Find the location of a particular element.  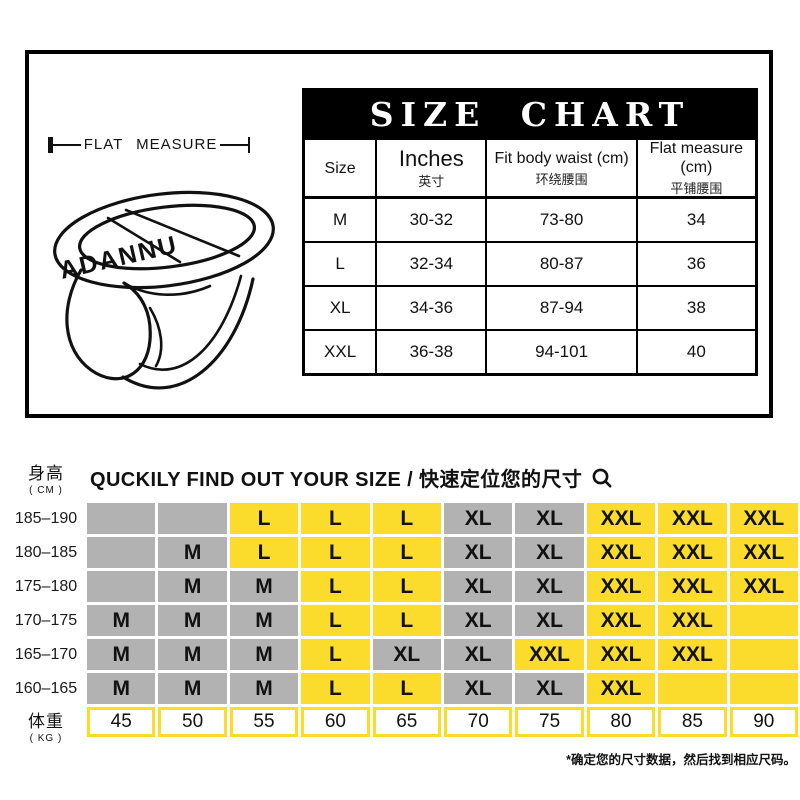

size-chart-cell: 94-101 is located at coordinates (560, 352).